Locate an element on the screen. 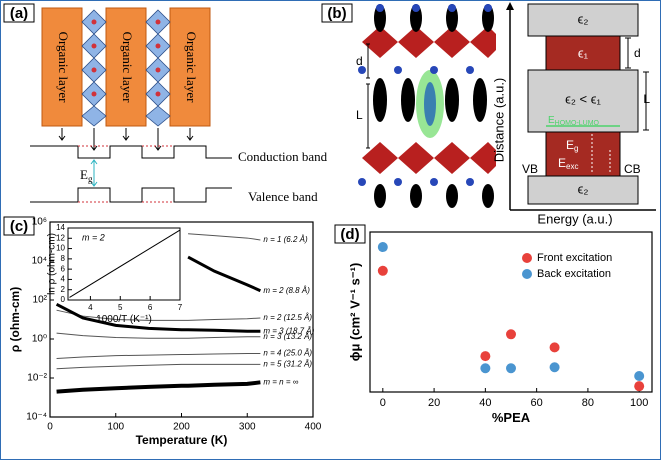  y-tick-label: 8 is located at coordinates (63, 258).